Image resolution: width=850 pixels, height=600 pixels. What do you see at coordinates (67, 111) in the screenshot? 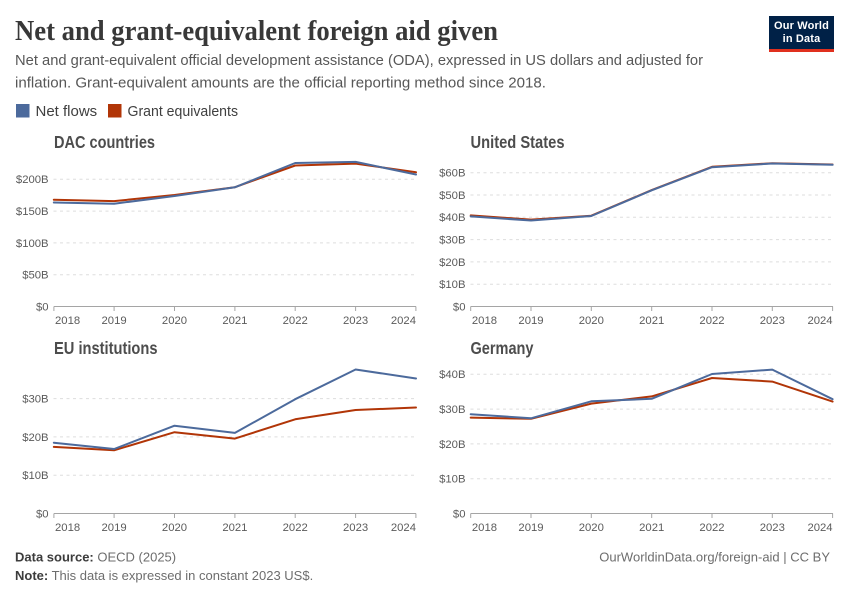
I see `svg-text: Net flows` at bounding box center [67, 111].